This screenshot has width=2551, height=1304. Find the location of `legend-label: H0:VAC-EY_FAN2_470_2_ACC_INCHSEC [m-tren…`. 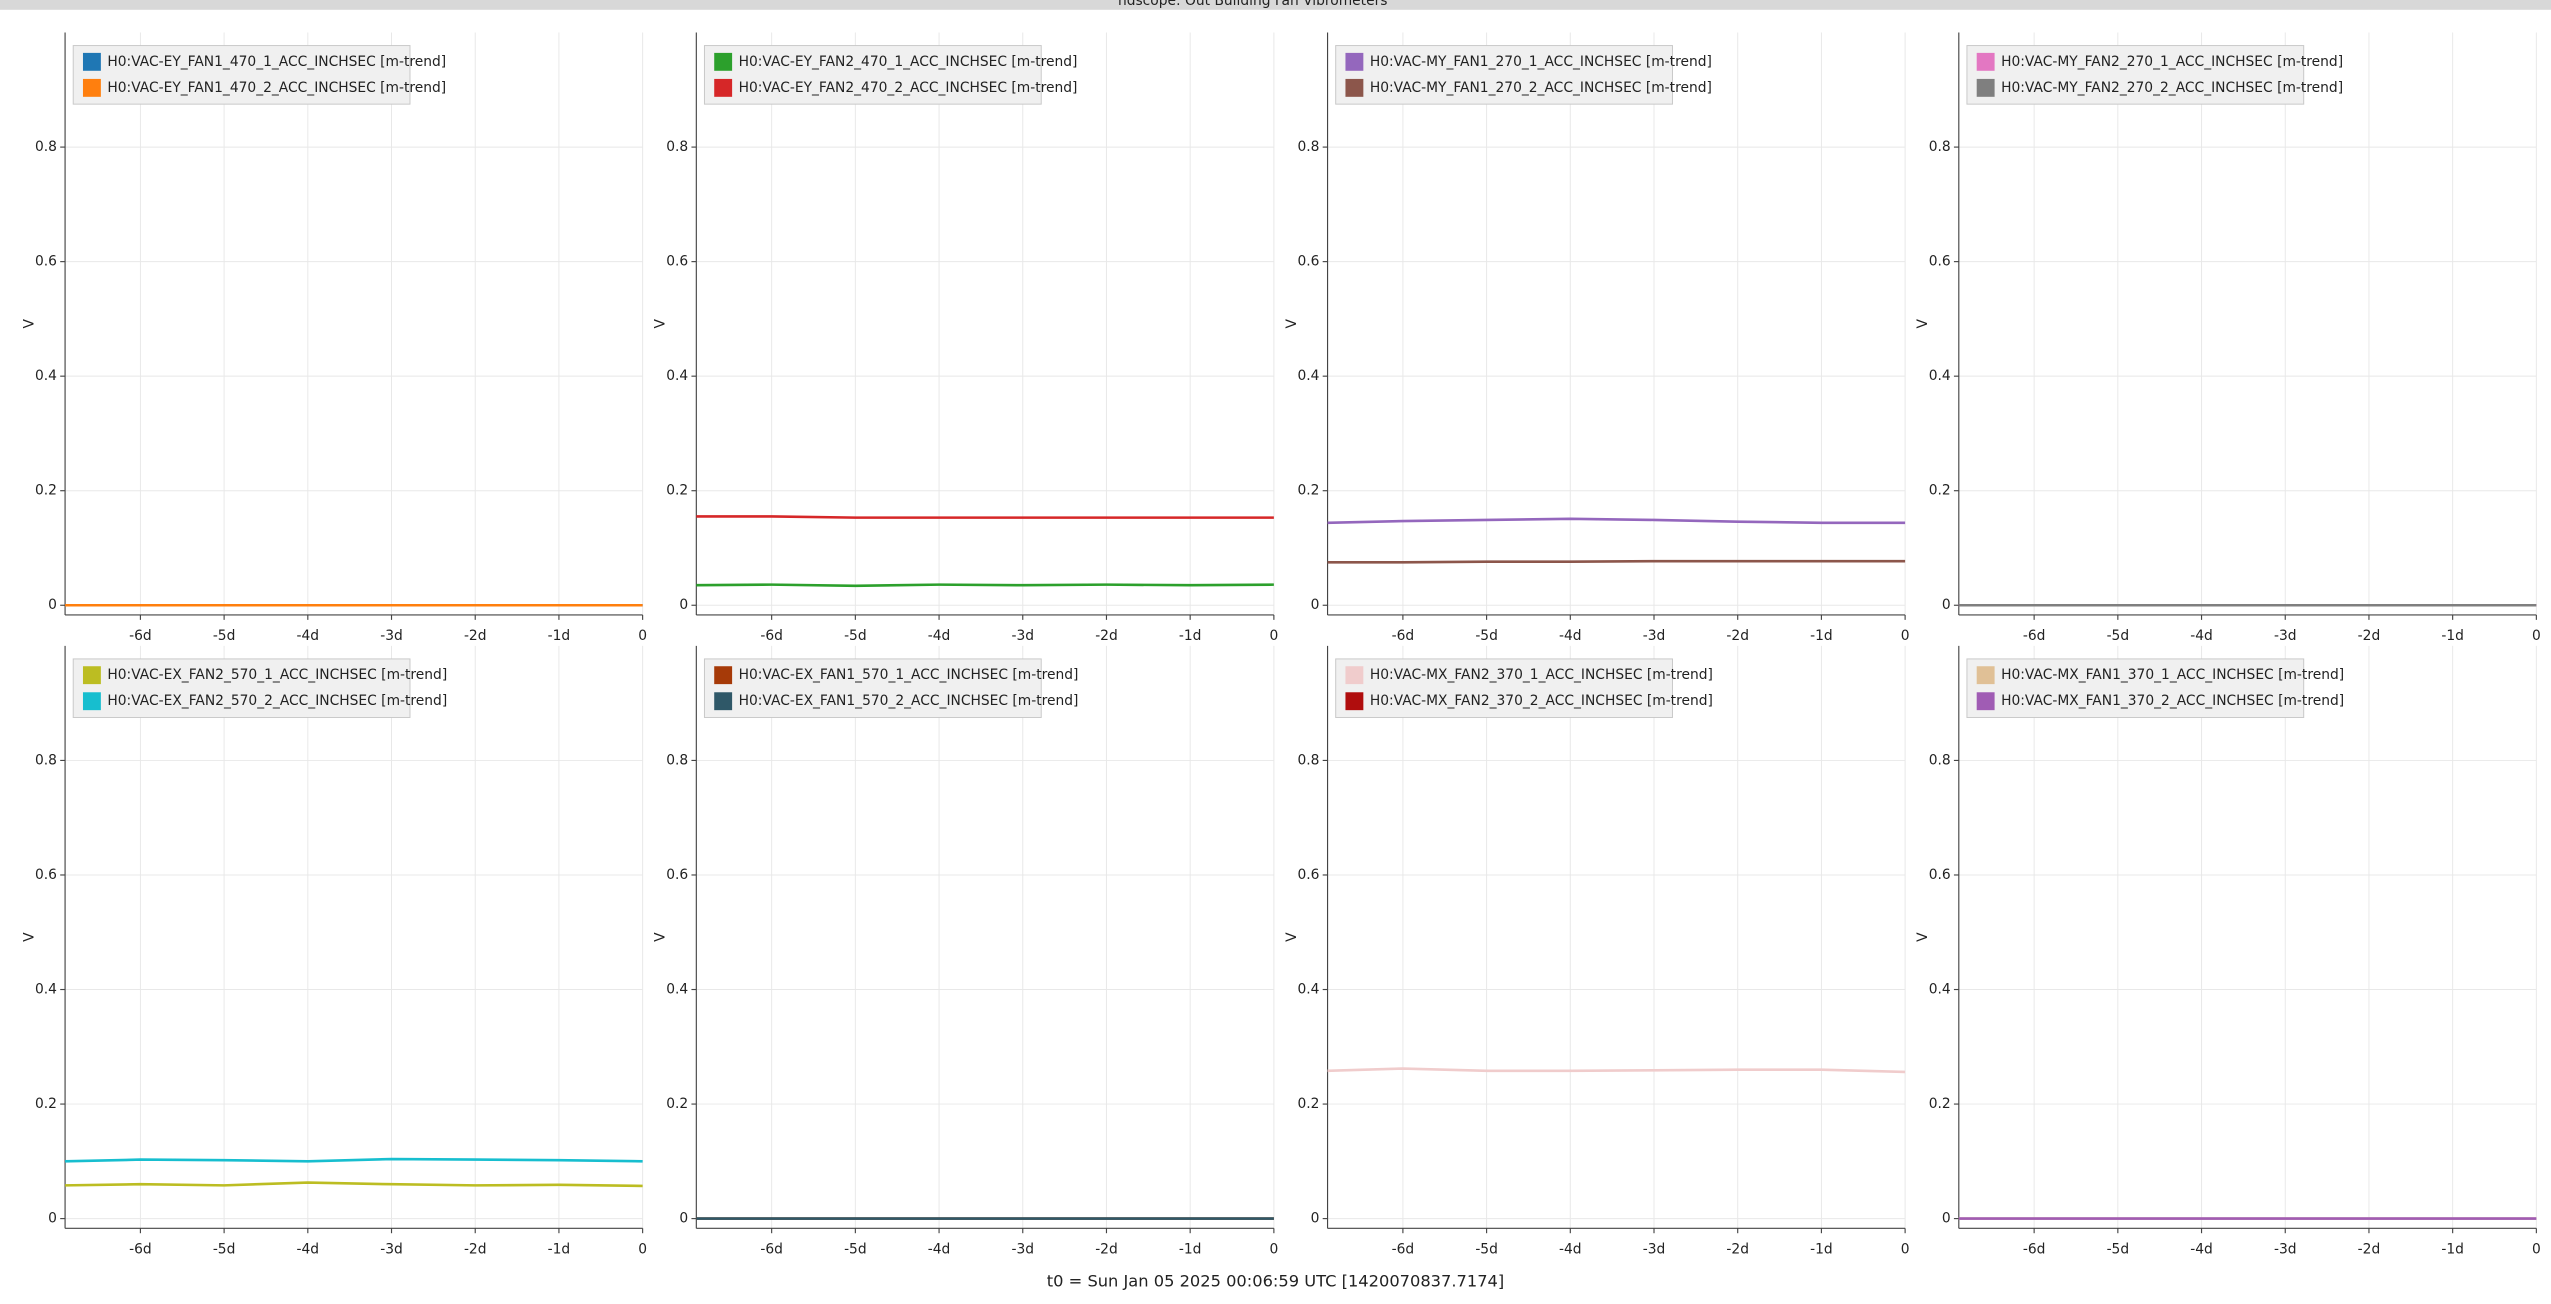

legend-label: H0:VAC-EY_FAN2_470_2_ACC_INCHSEC [m-tren… is located at coordinates (908, 88).